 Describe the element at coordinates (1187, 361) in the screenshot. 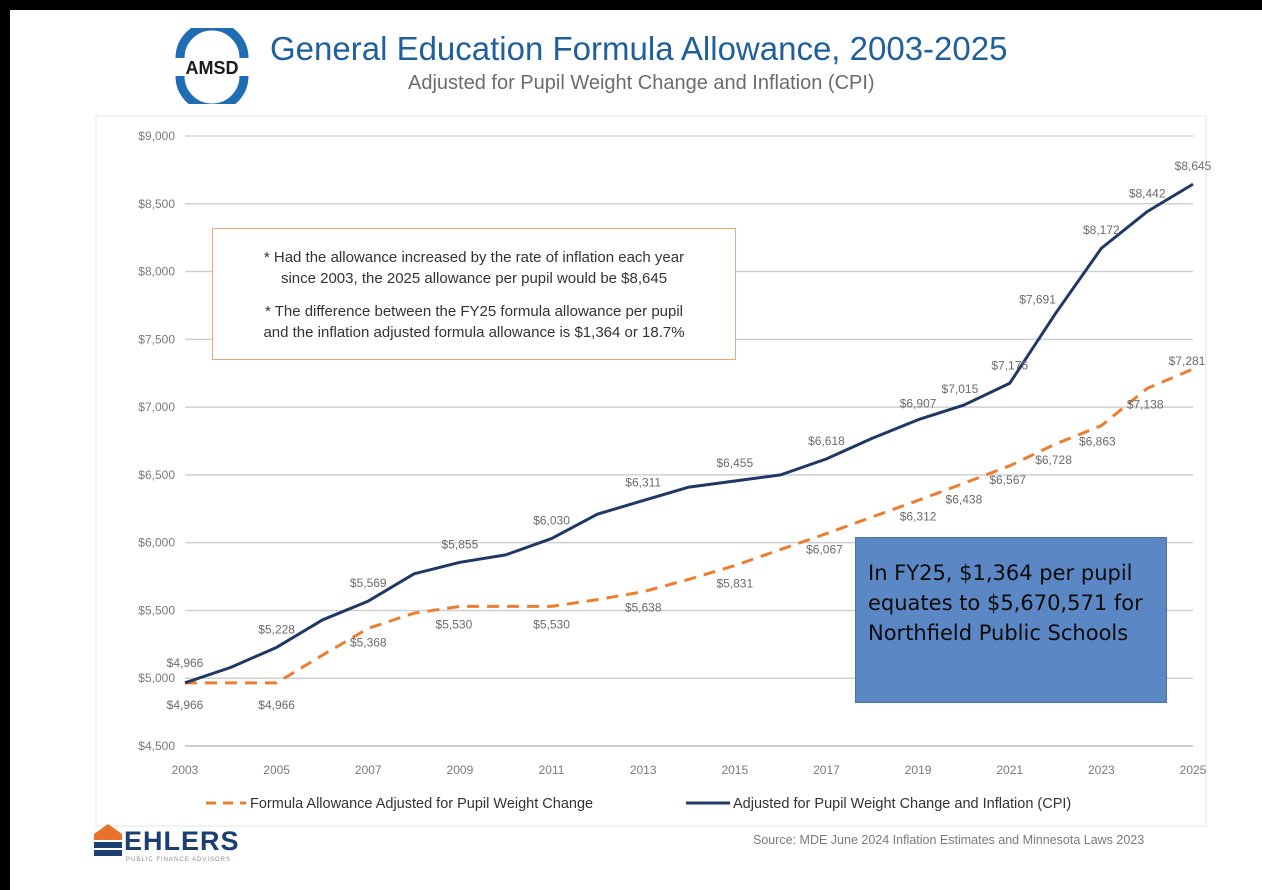

I see `data-label-formula: $7,281` at that location.